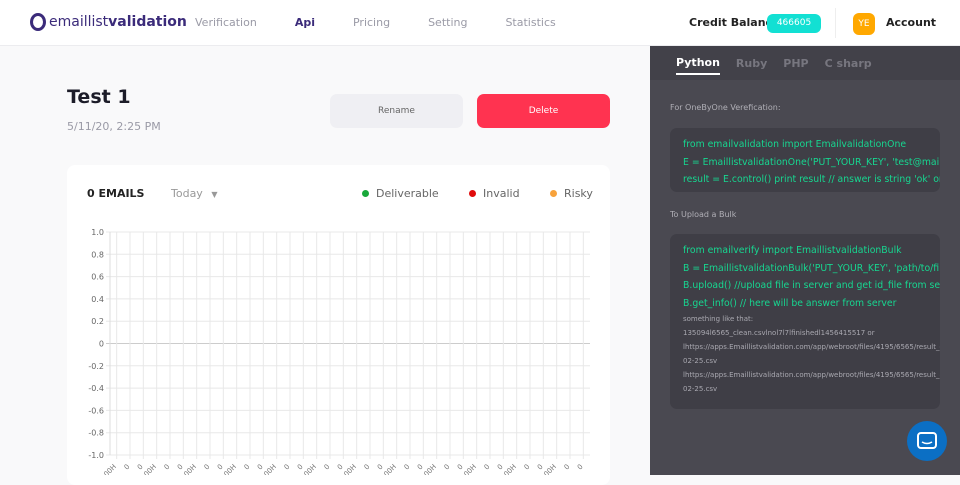 This screenshot has height=485, width=960. I want to click on y-tick-label: 0.6, so click(97, 277).